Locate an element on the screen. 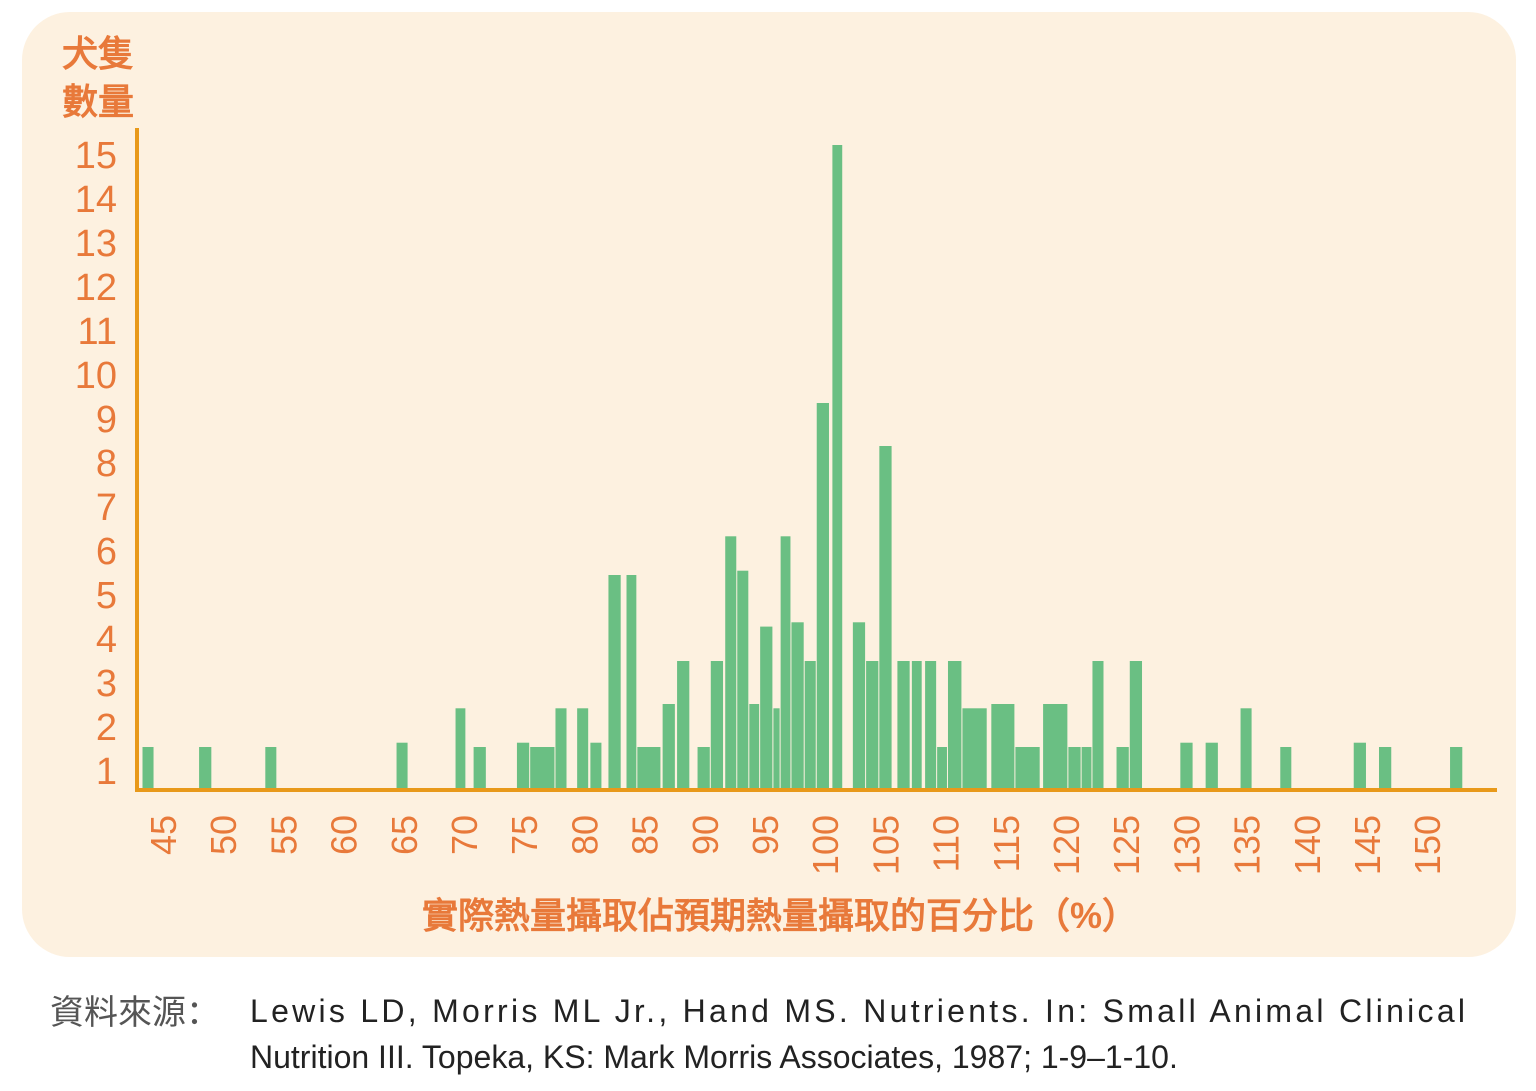 This screenshot has width=1536, height=1091. x-tick-label: 95 is located at coordinates (765, 835).